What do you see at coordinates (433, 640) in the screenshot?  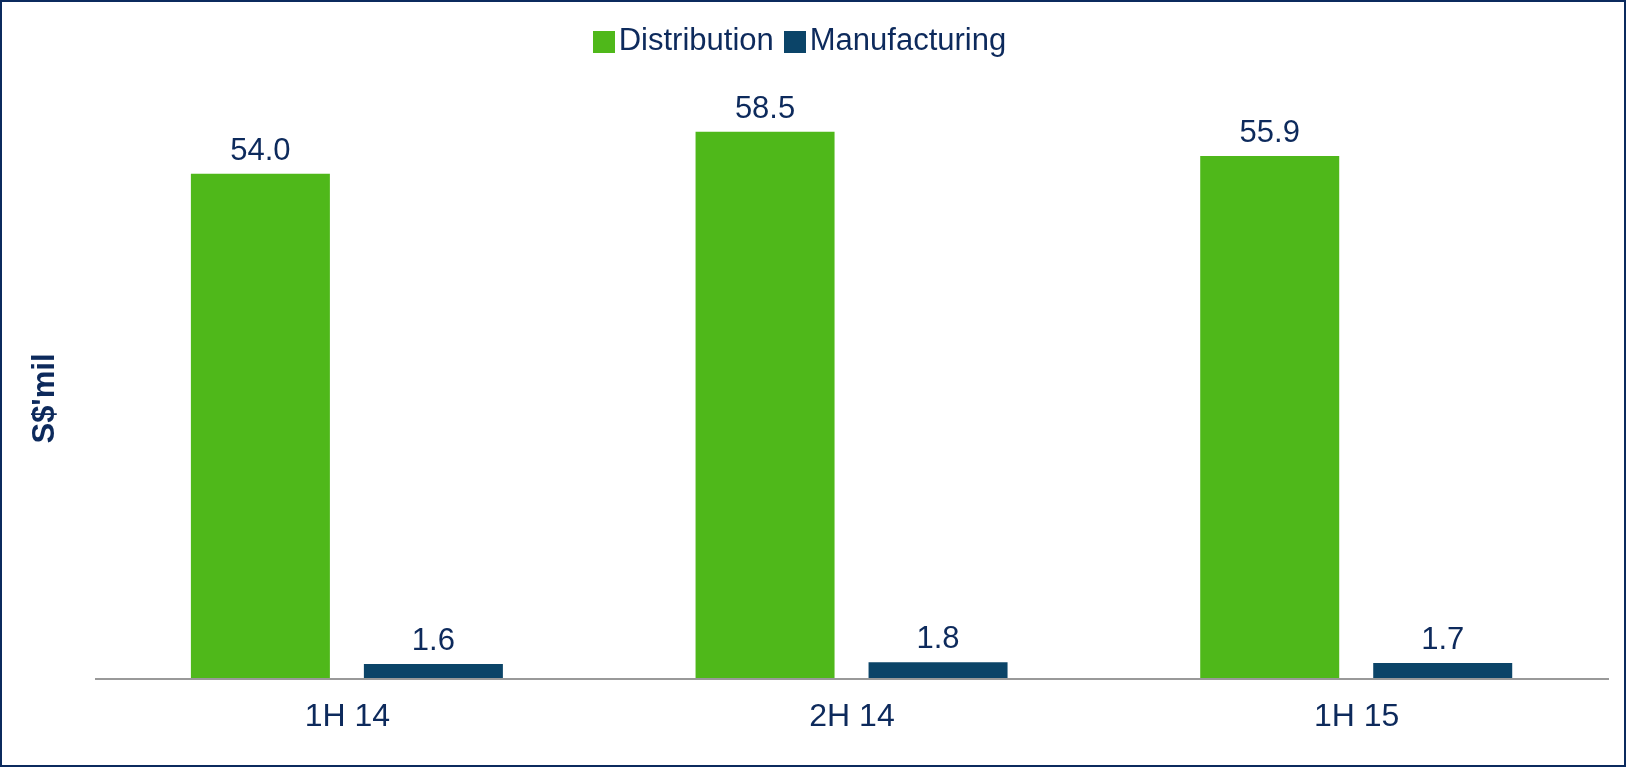 I see `data-label: 1.6` at bounding box center [433, 640].